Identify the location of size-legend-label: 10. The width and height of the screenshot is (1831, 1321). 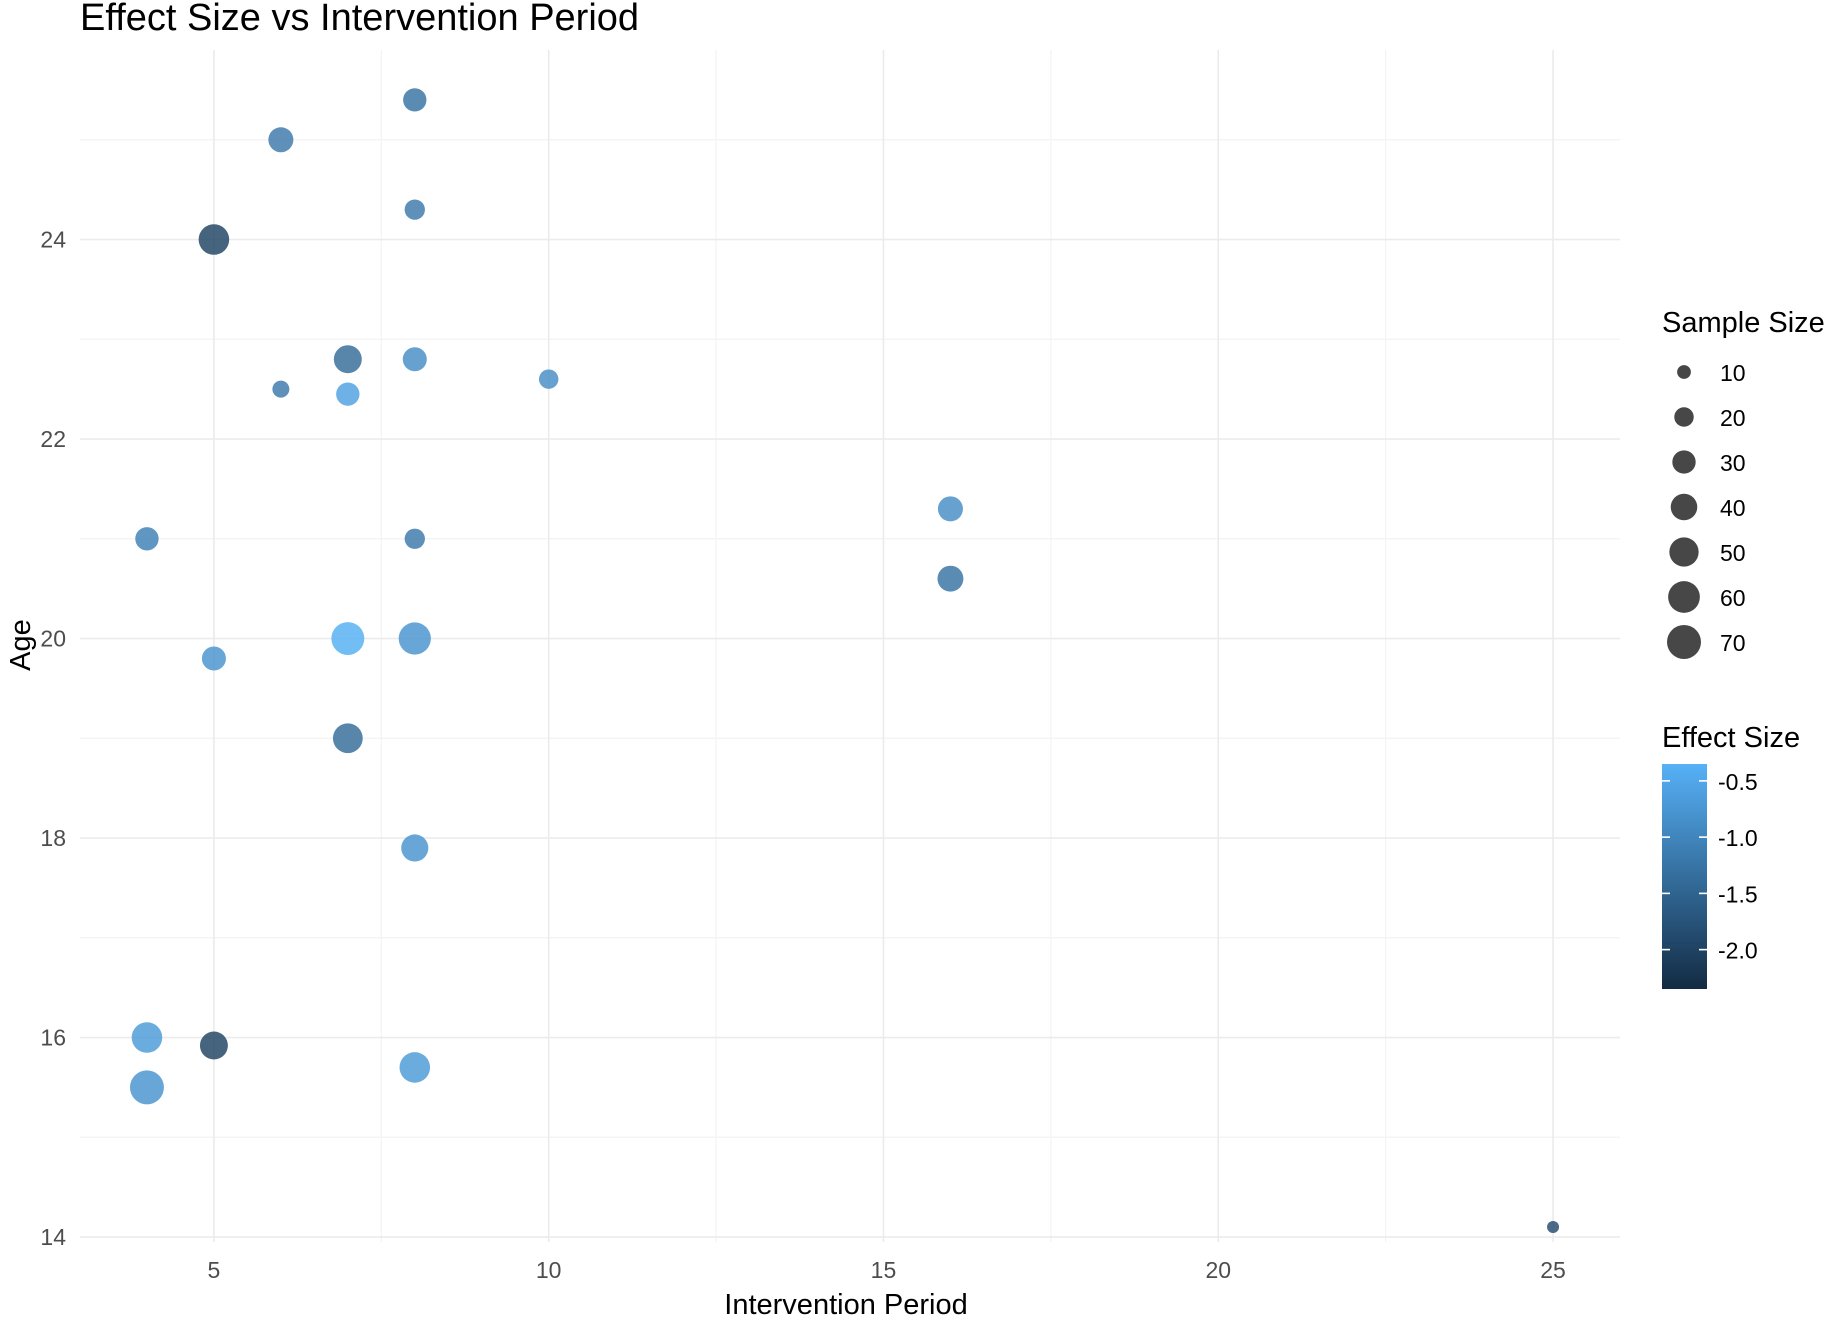
(1733, 373).